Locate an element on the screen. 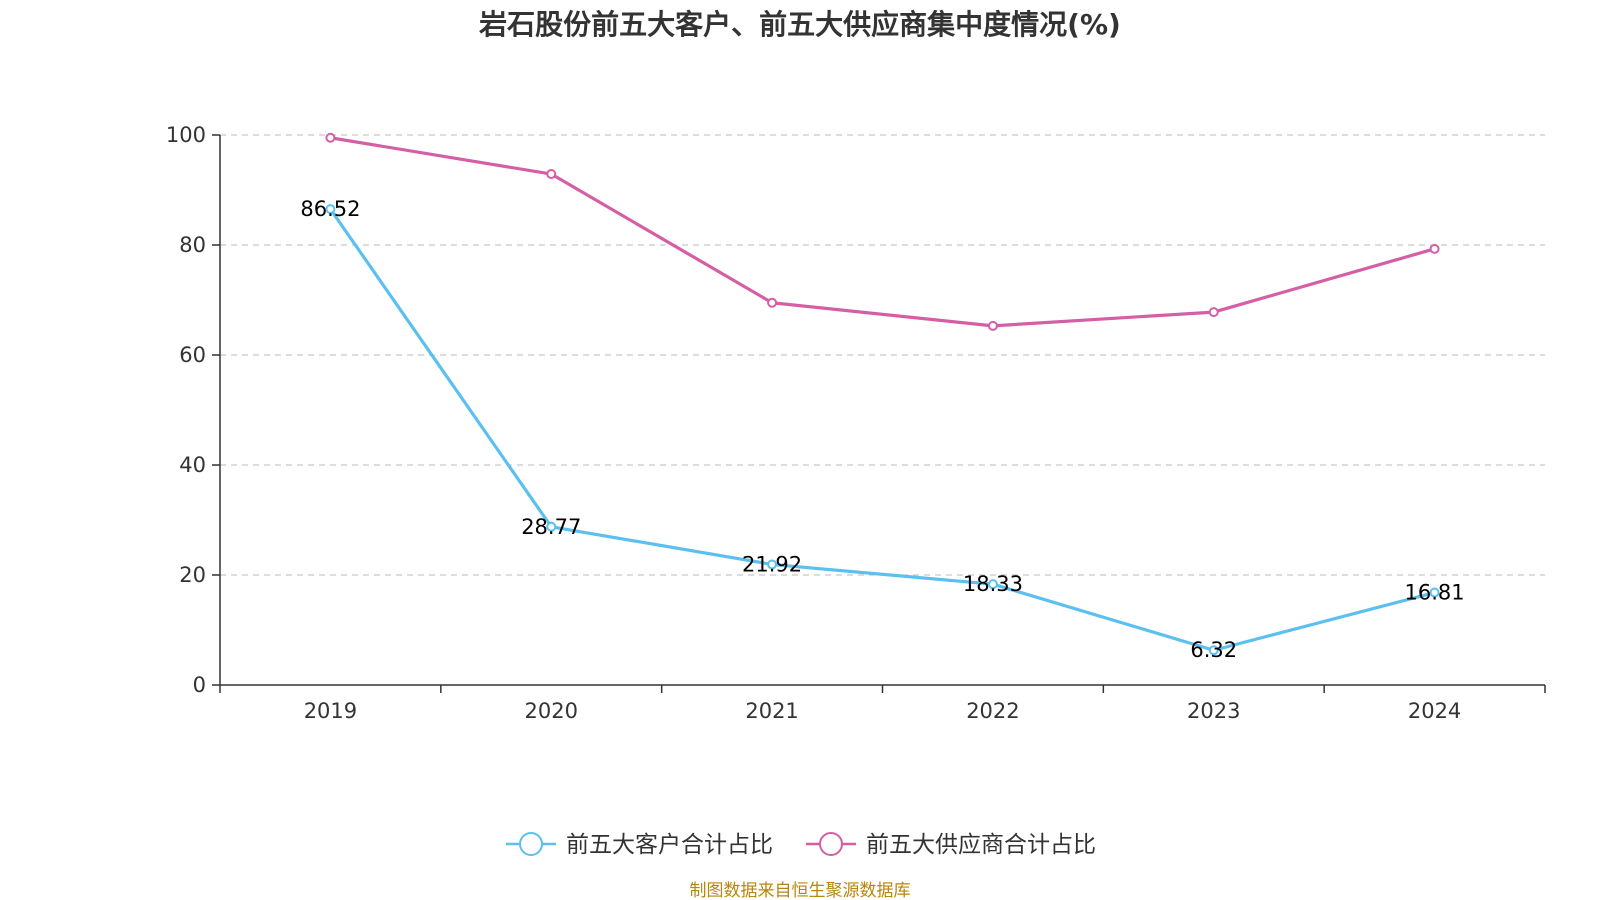 The width and height of the screenshot is (1600, 900). data-label: 21.92 is located at coordinates (772, 564).